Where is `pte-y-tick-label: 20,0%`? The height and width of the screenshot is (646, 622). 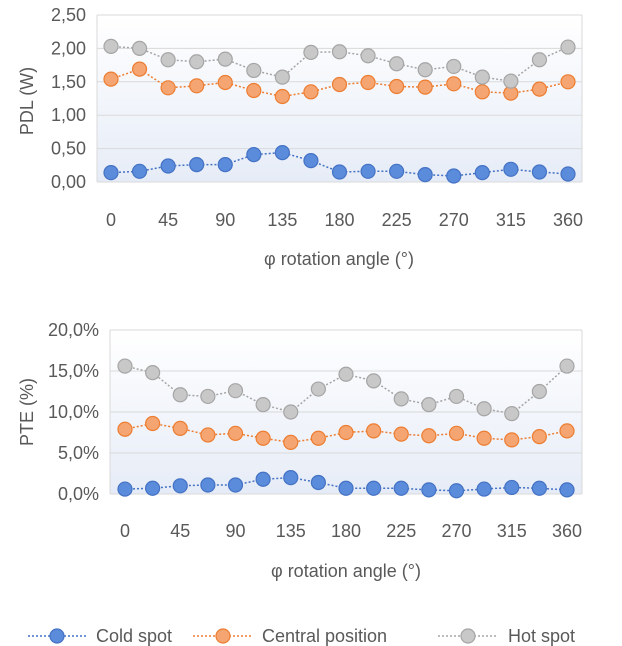
pte-y-tick-label: 20,0% is located at coordinates (73, 330).